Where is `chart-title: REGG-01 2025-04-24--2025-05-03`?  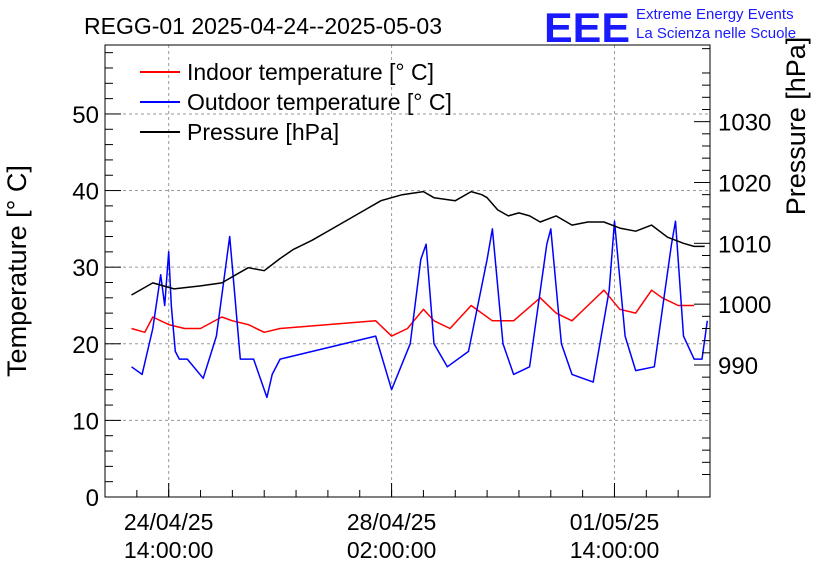
chart-title: REGG-01 2025-04-24--2025-05-03 is located at coordinates (263, 26).